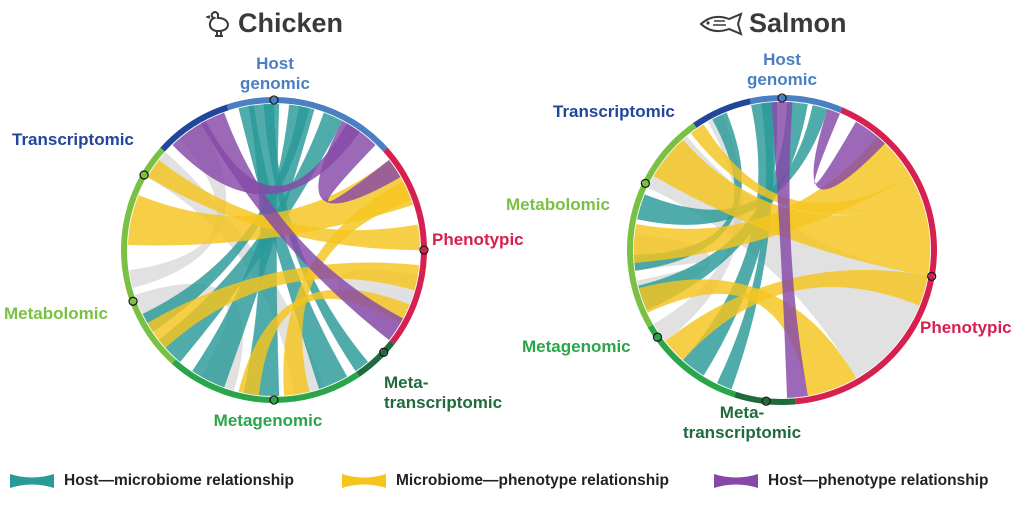 The image size is (1024, 525). What do you see at coordinates (364, 481) in the screenshot?
I see `microbiome-phenotype-swatch` at bounding box center [364, 481].